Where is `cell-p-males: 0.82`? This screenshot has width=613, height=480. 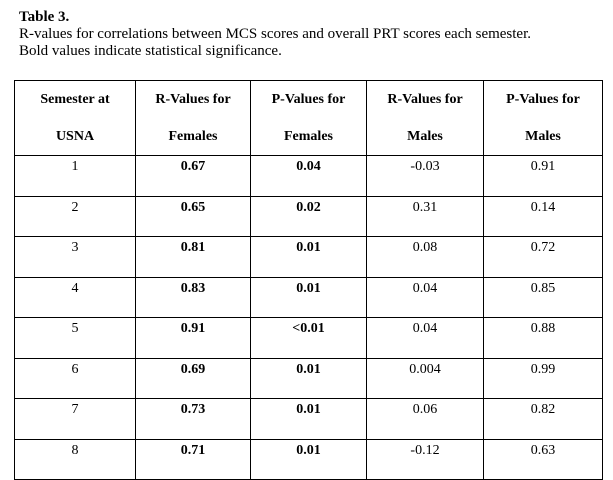 cell-p-males: 0.82 is located at coordinates (543, 419).